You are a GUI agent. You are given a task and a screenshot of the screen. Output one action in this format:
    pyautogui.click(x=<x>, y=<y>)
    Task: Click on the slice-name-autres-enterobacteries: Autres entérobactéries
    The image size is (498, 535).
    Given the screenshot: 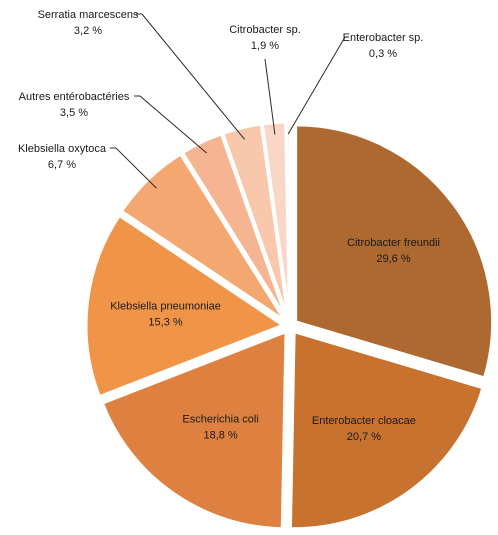 What is the action you would take?
    pyautogui.click(x=74, y=97)
    